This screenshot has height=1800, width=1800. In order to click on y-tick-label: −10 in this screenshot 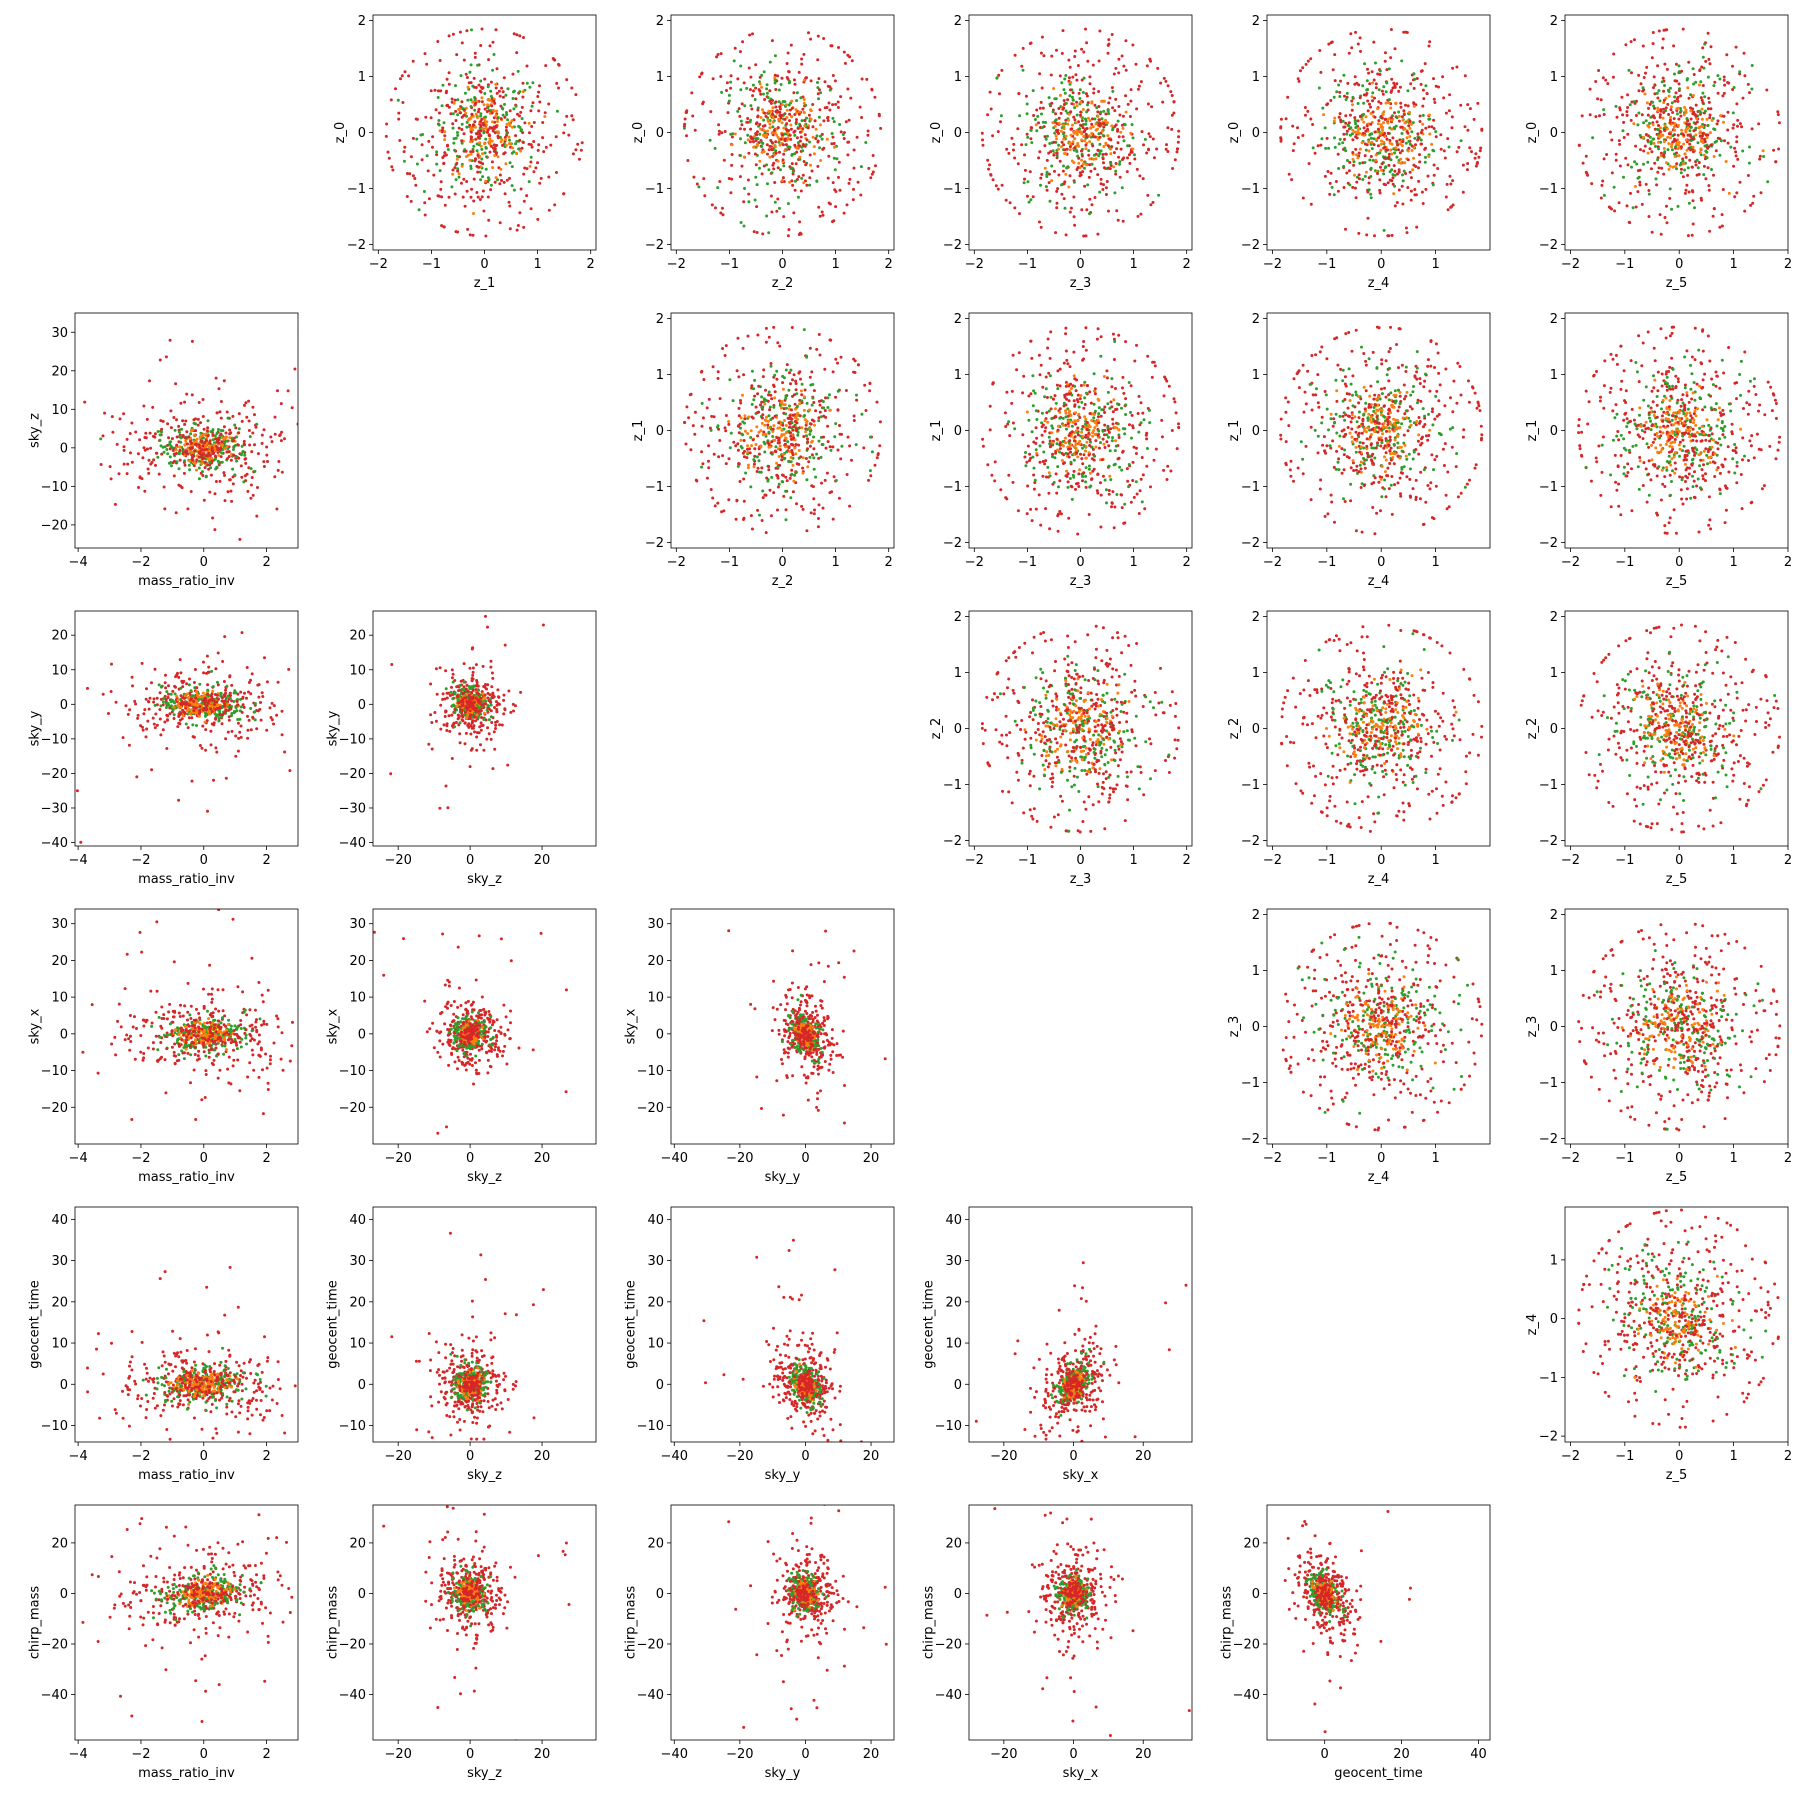, I will do `click(54, 487)`.